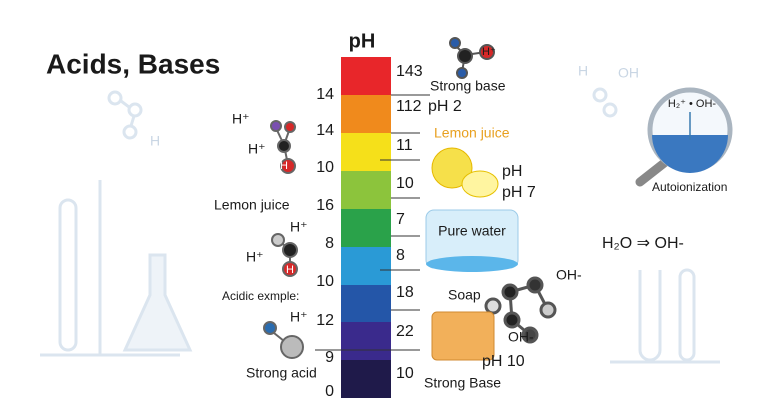 The image size is (768, 419). Describe the element at coordinates (684, 137) in the screenshot. I see `magnifier` at that location.